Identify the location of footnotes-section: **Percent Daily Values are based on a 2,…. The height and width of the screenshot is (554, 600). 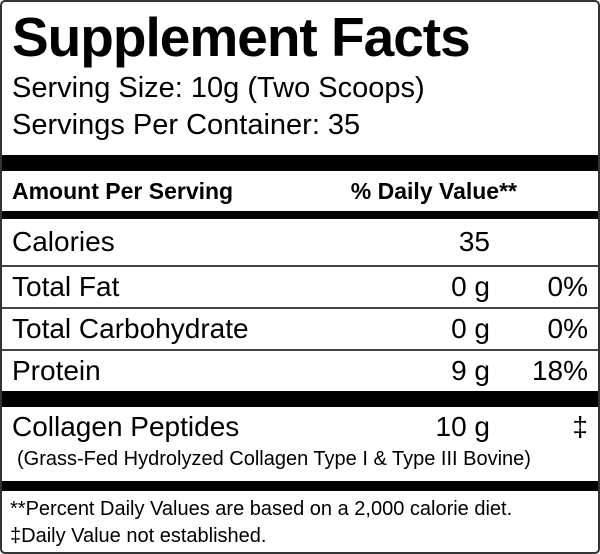
(300, 520).